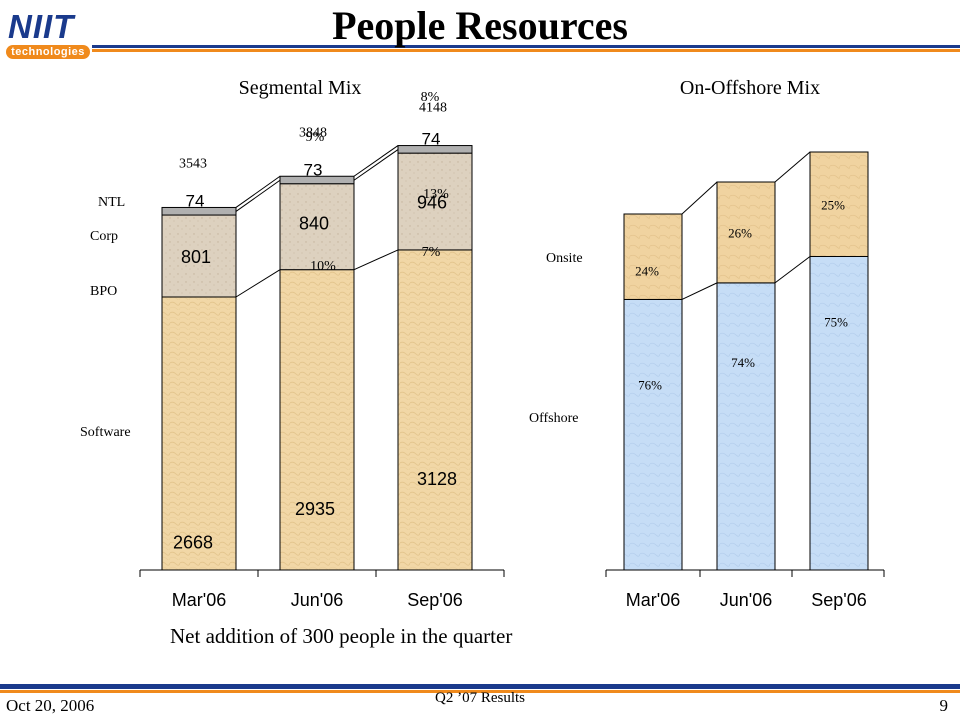 This screenshot has height=720, width=960. Describe the element at coordinates (315, 137) in the screenshot. I see `growth-annotation: 9%` at that location.